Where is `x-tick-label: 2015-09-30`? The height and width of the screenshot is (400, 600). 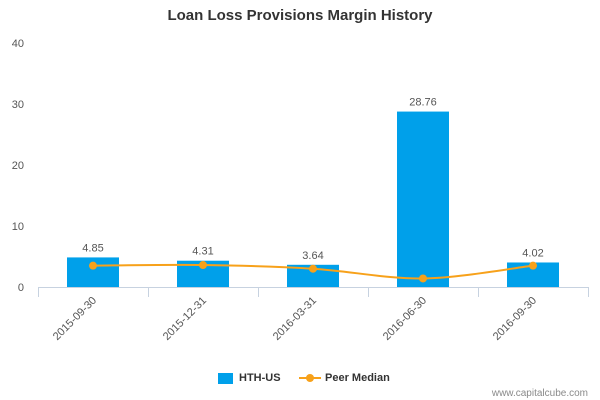
x-tick-label: 2015-09-30 is located at coordinates (75, 319).